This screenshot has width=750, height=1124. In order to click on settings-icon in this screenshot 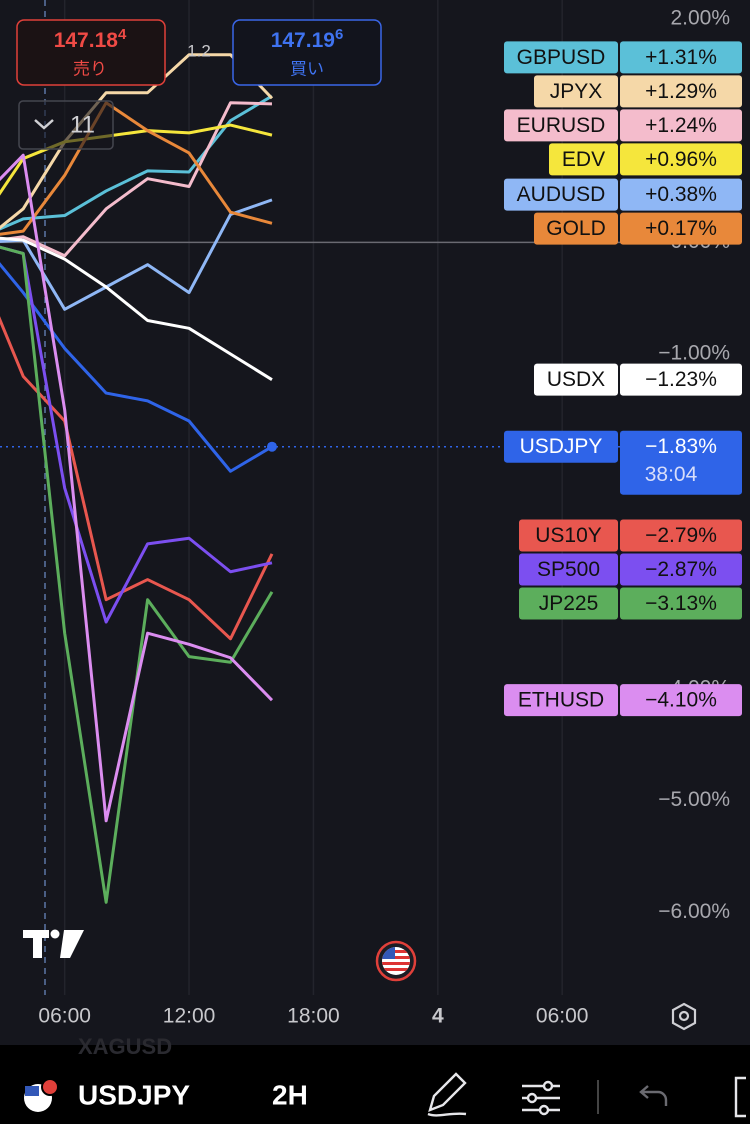, I will do `click(684, 1016)`.